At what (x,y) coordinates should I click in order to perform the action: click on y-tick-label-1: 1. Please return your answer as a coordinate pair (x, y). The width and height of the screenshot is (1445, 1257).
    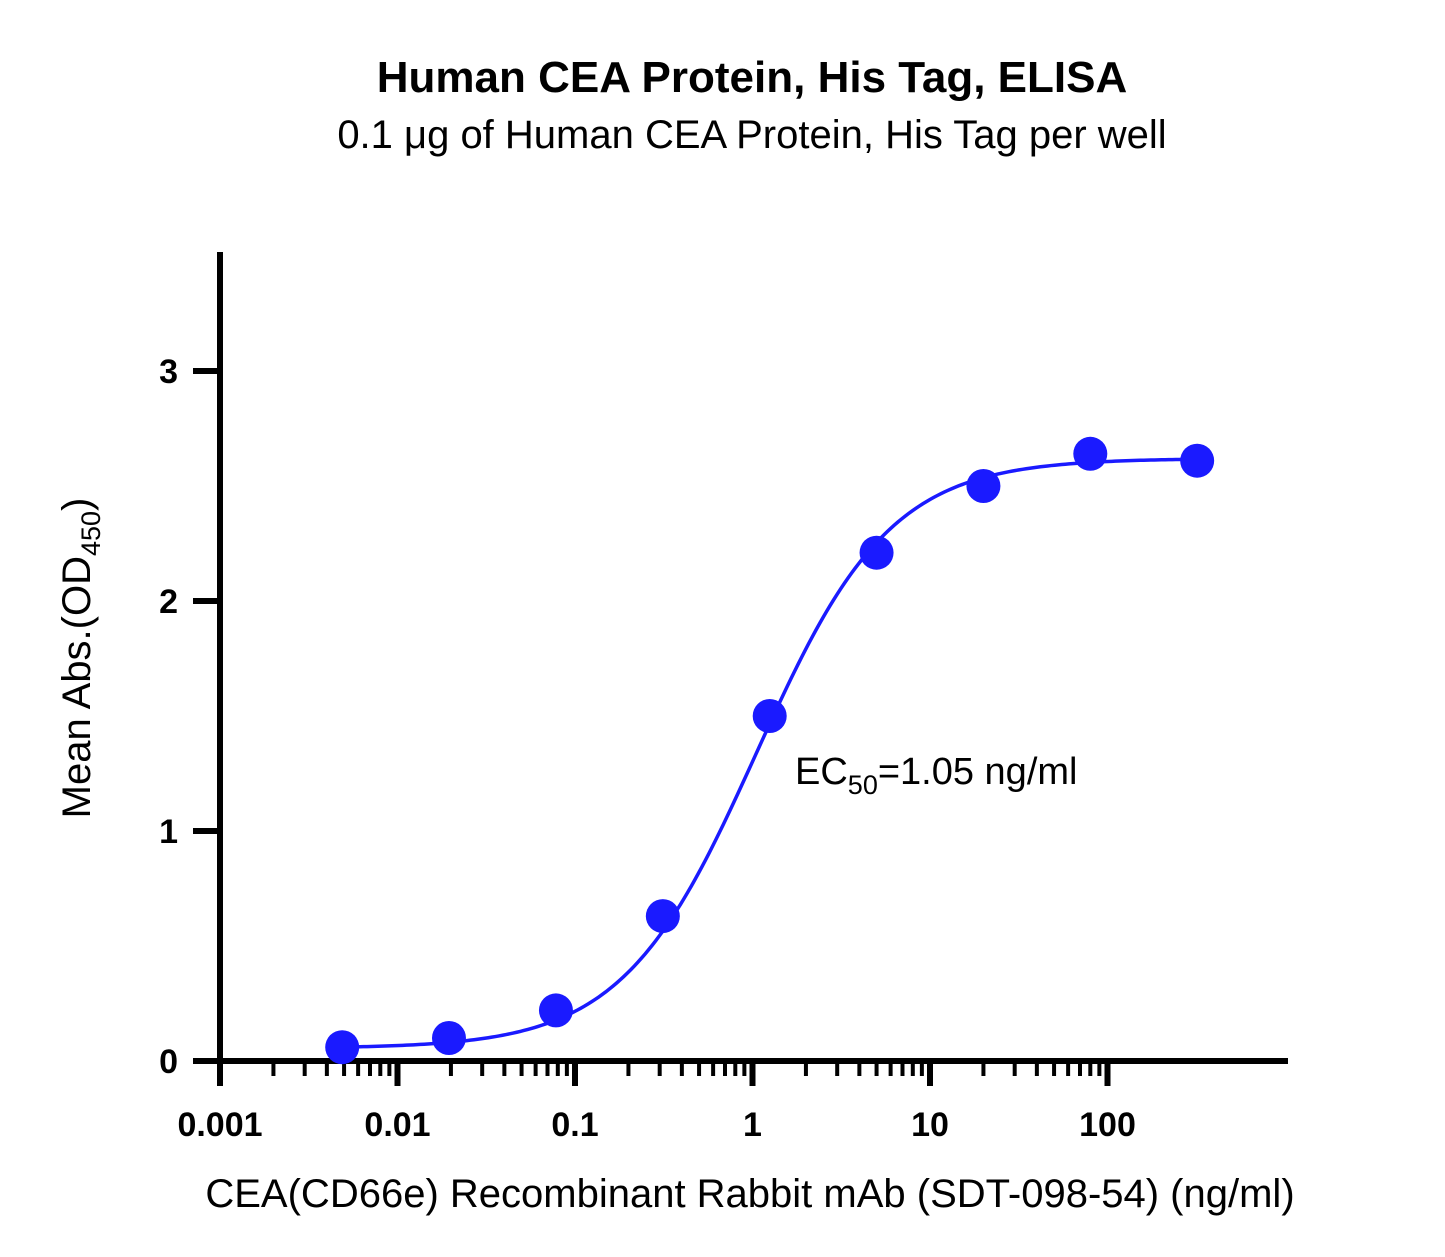
    Looking at the image, I should click on (168, 832).